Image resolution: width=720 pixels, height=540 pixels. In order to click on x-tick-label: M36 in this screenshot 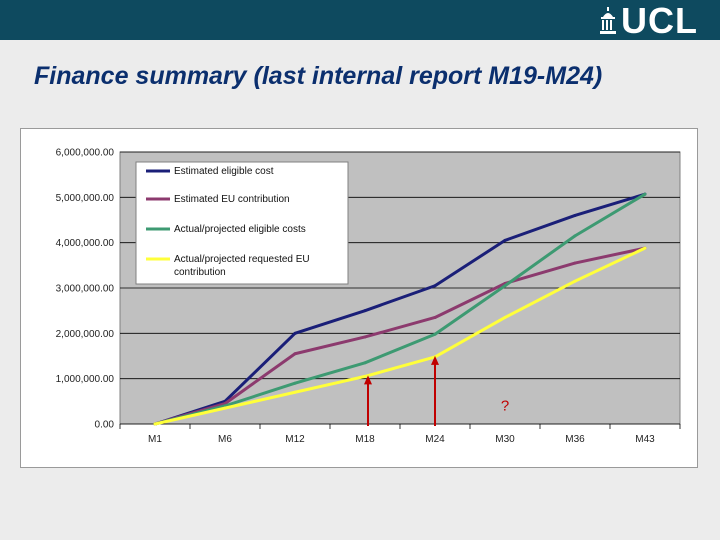, I will do `click(575, 439)`.